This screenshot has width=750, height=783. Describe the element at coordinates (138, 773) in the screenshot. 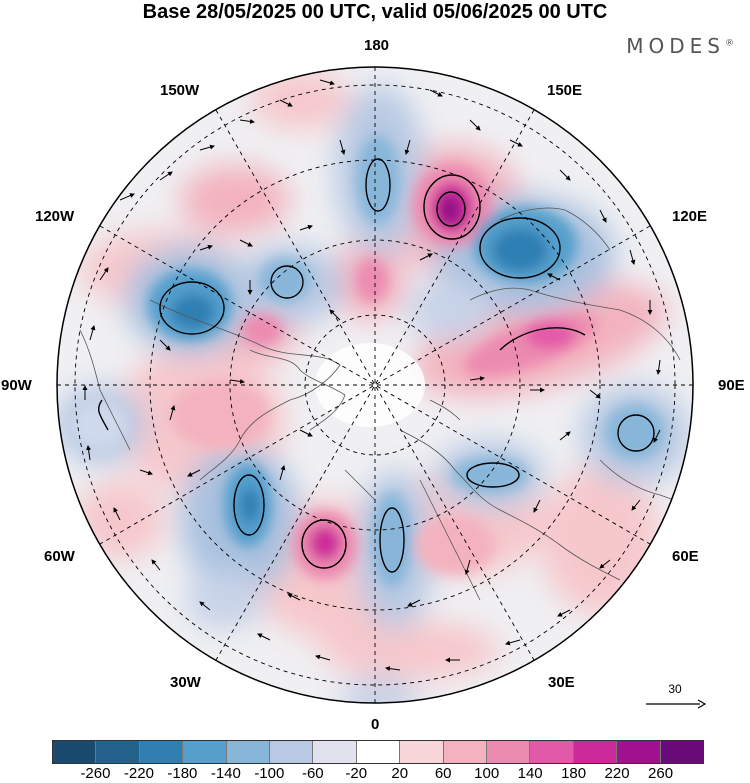

I see `colorbar-tick-label: -220` at that location.